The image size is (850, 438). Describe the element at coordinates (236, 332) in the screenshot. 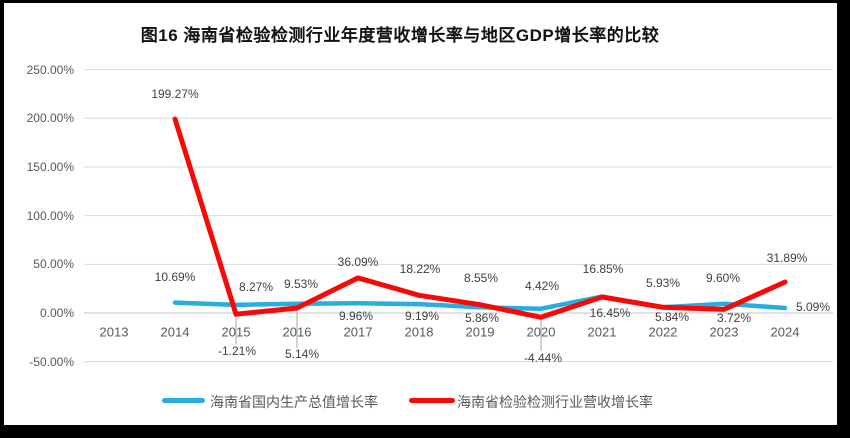

I see `x-axis-tick-label: 2015` at that location.